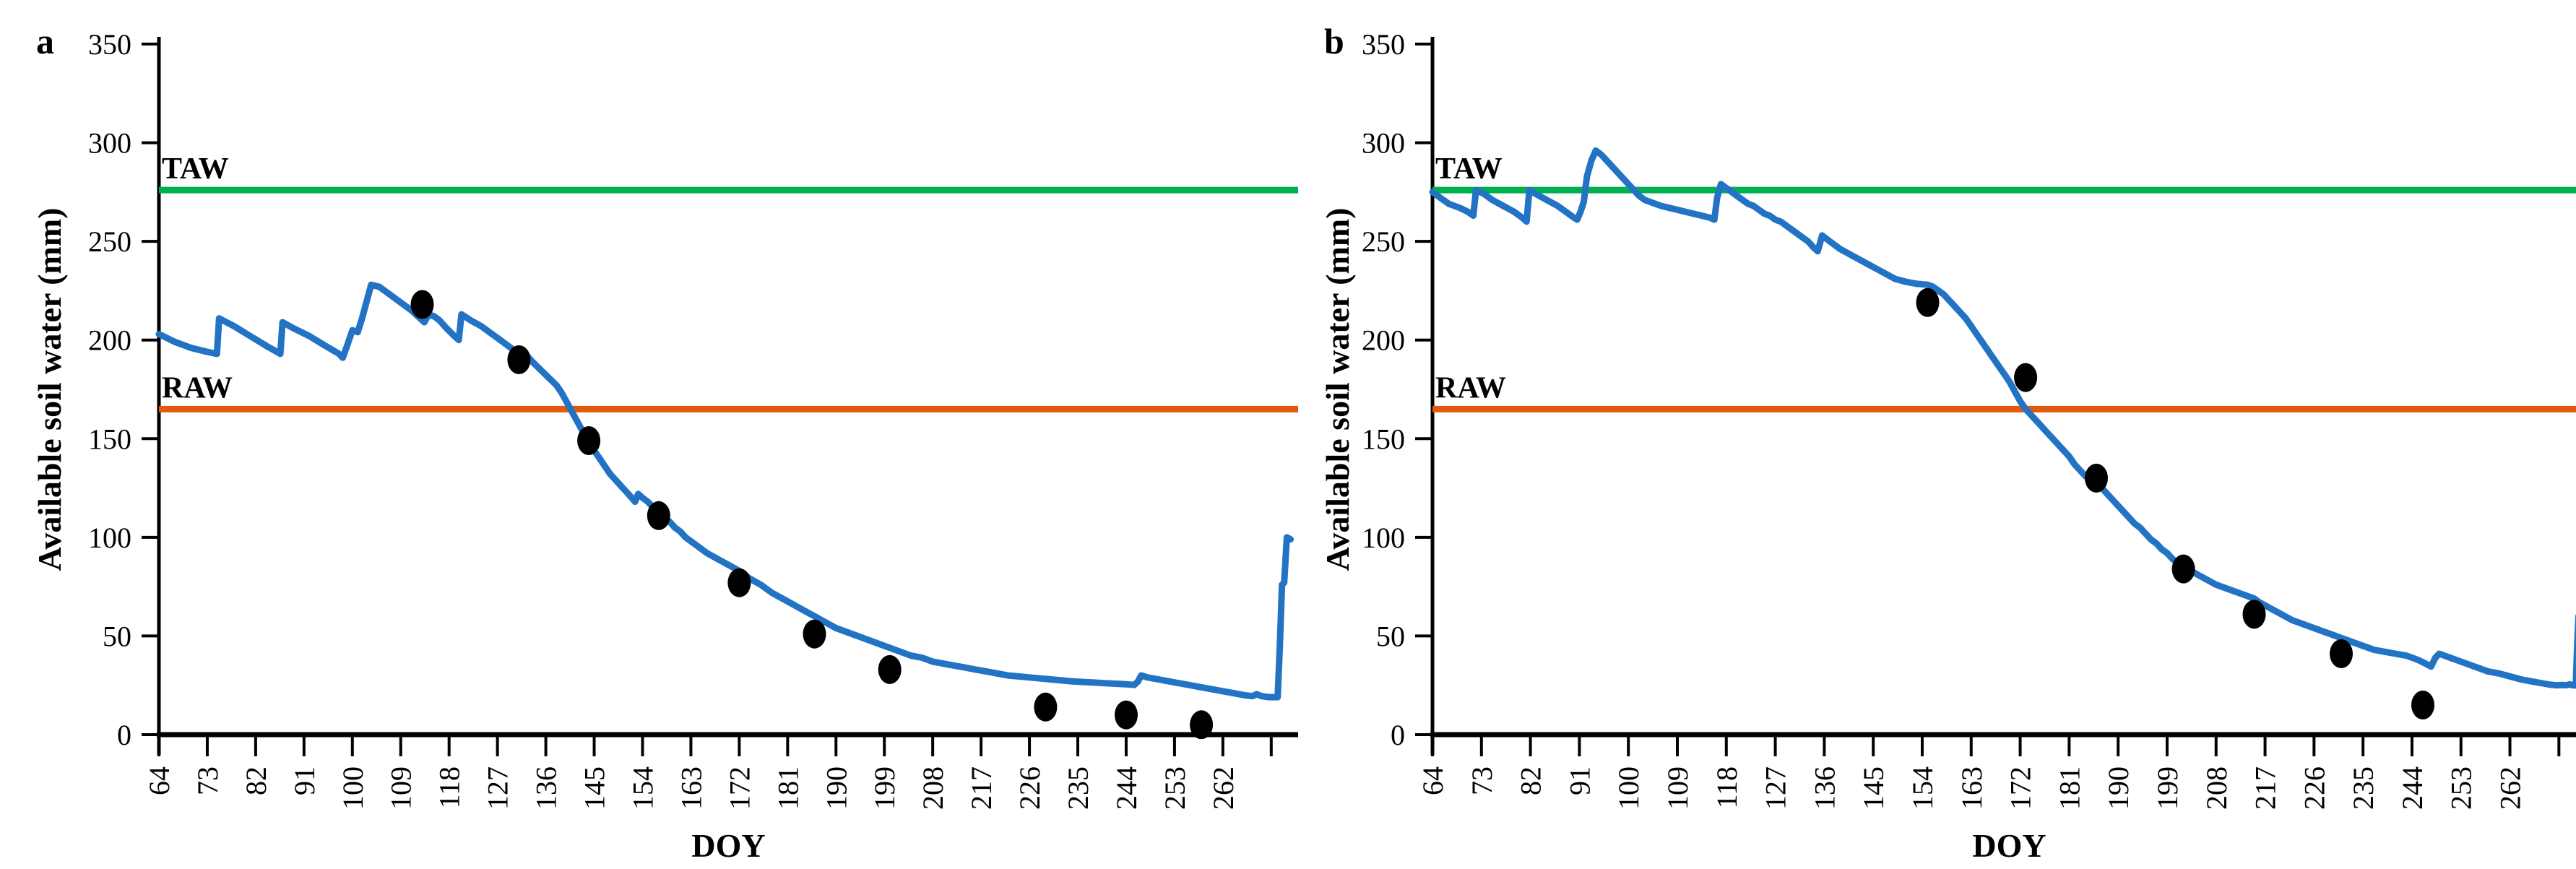  What do you see at coordinates (45, 41) in the screenshot?
I see `panel-letter: a` at bounding box center [45, 41].